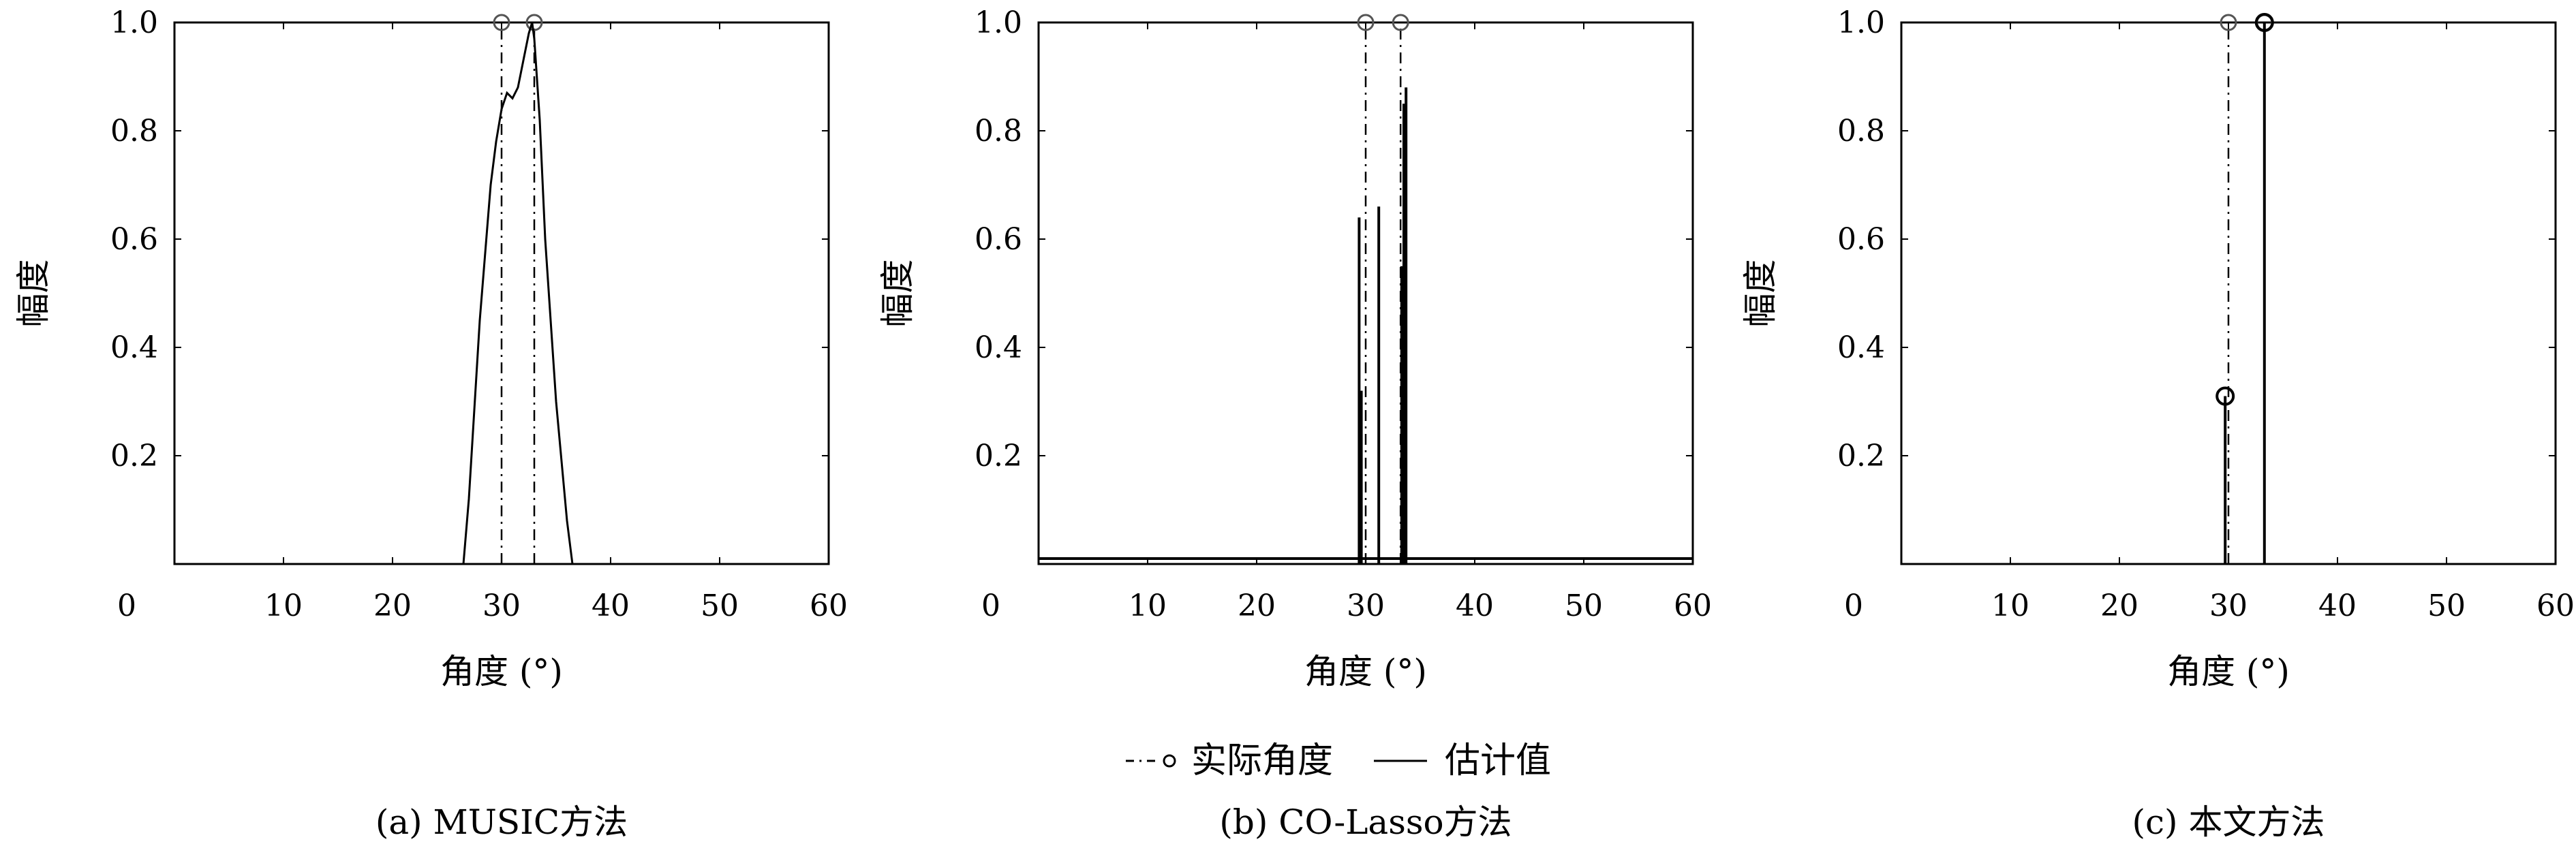  Describe the element at coordinates (1365, 822) in the screenshot. I see `subfigure-caption: (b) CO-Lasso方法` at that location.